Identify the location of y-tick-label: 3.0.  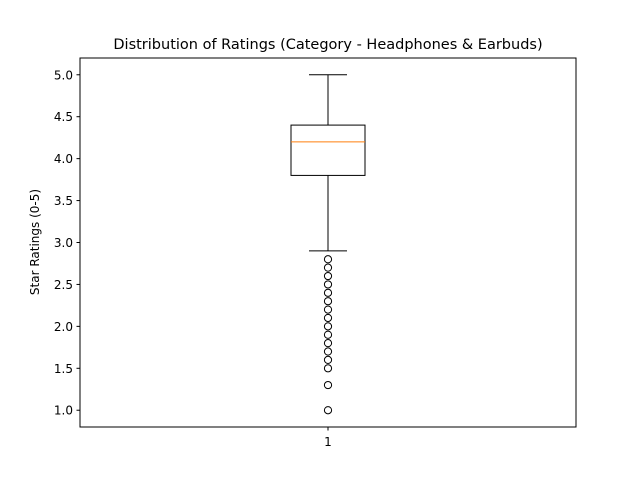
(63, 243).